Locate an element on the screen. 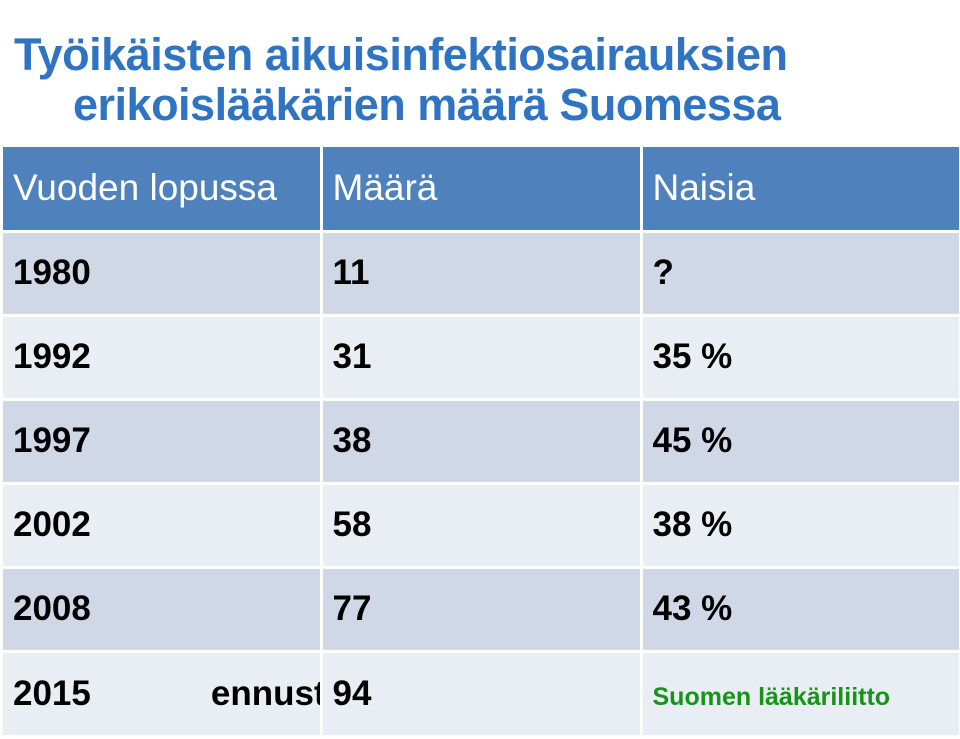  year-cell: 1997 is located at coordinates (163, 442).